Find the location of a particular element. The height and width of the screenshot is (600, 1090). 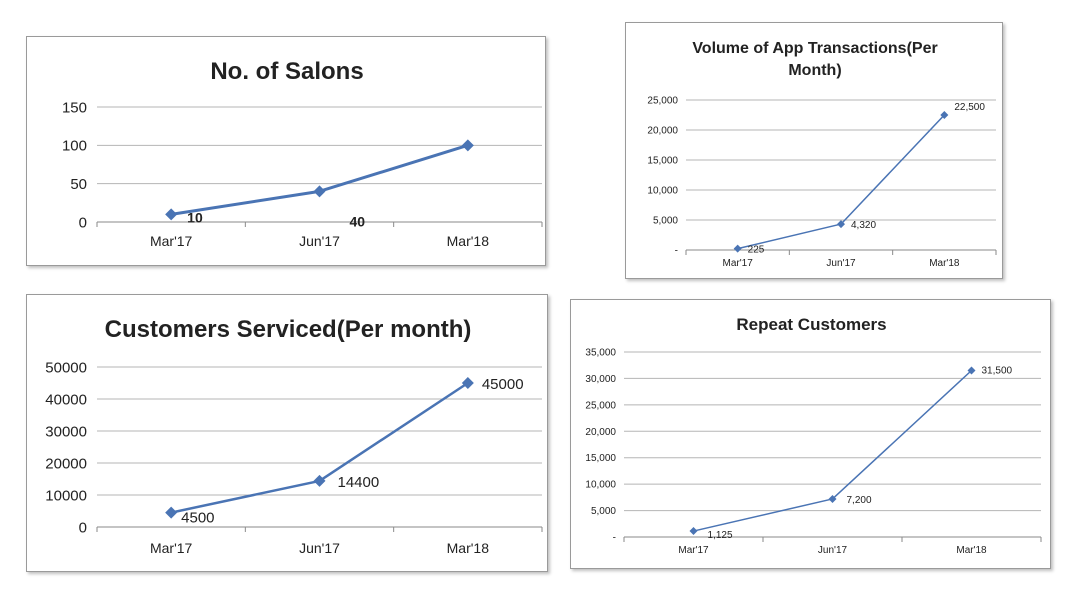

chart-title: No. of Salons is located at coordinates (286, 71).